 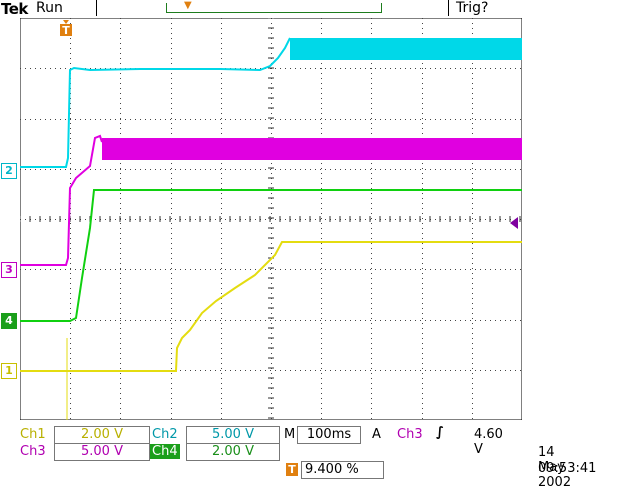 What do you see at coordinates (376, 434) in the screenshot?
I see `trigger-mode: A` at bounding box center [376, 434].